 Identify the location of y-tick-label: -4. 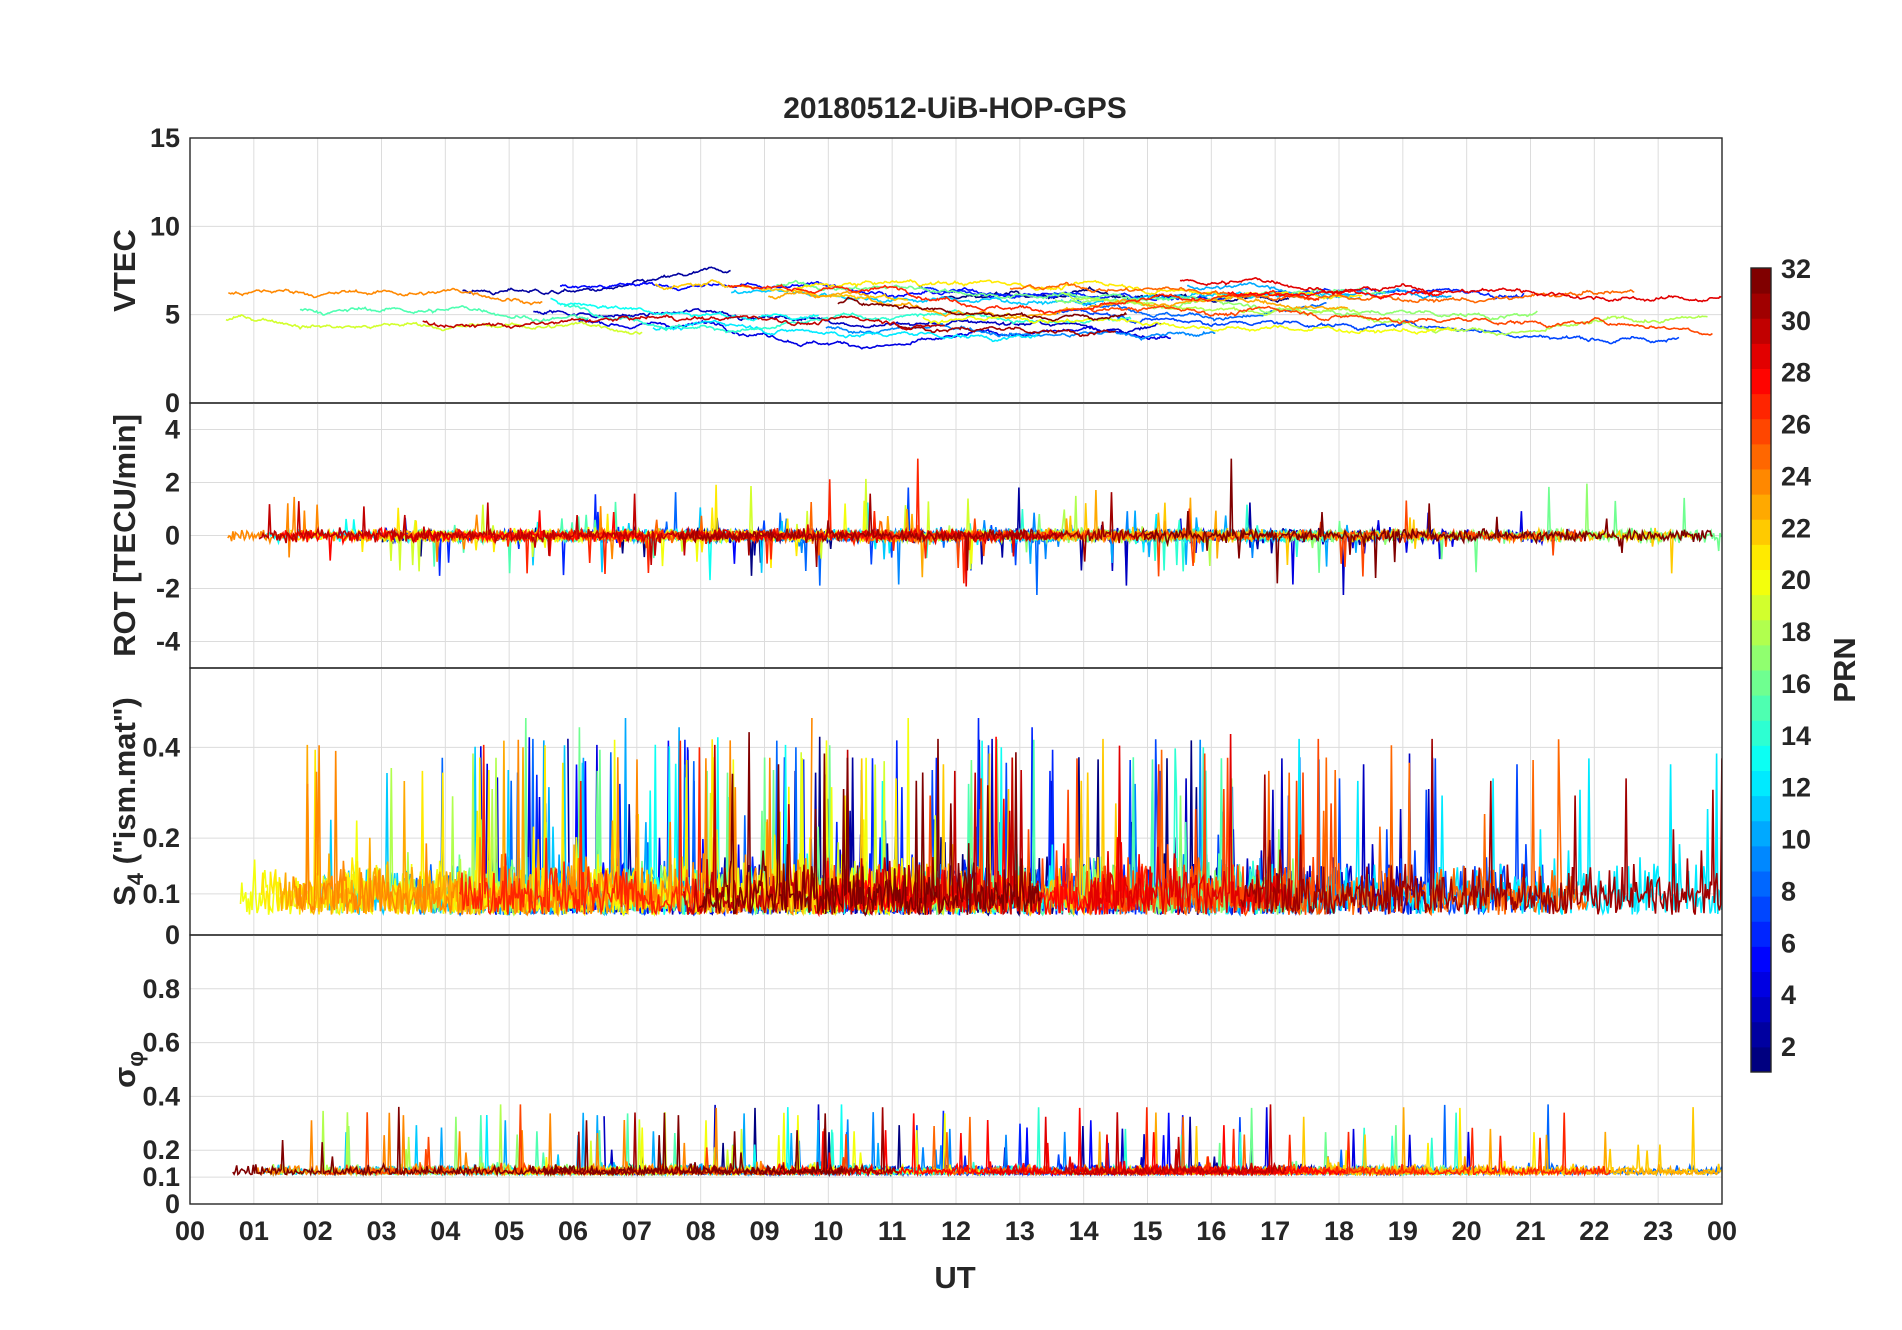
(168, 642).